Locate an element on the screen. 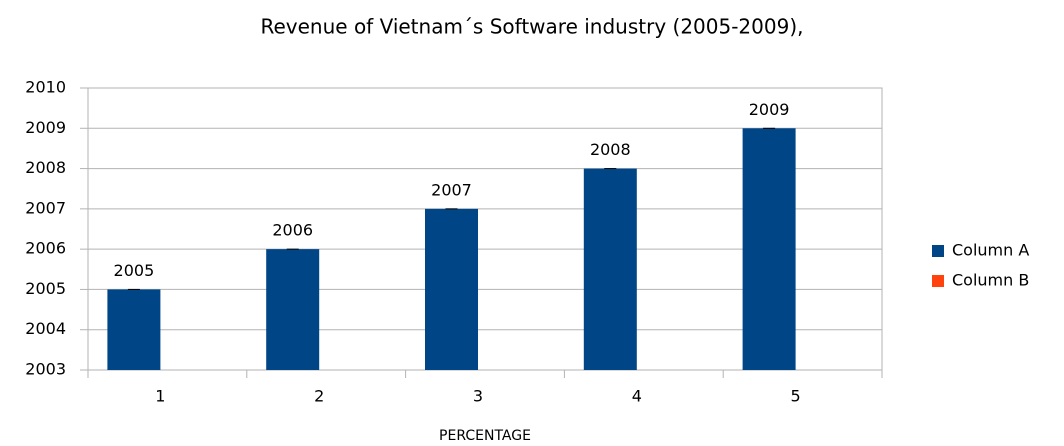  data-label: 2009 is located at coordinates (769, 109).